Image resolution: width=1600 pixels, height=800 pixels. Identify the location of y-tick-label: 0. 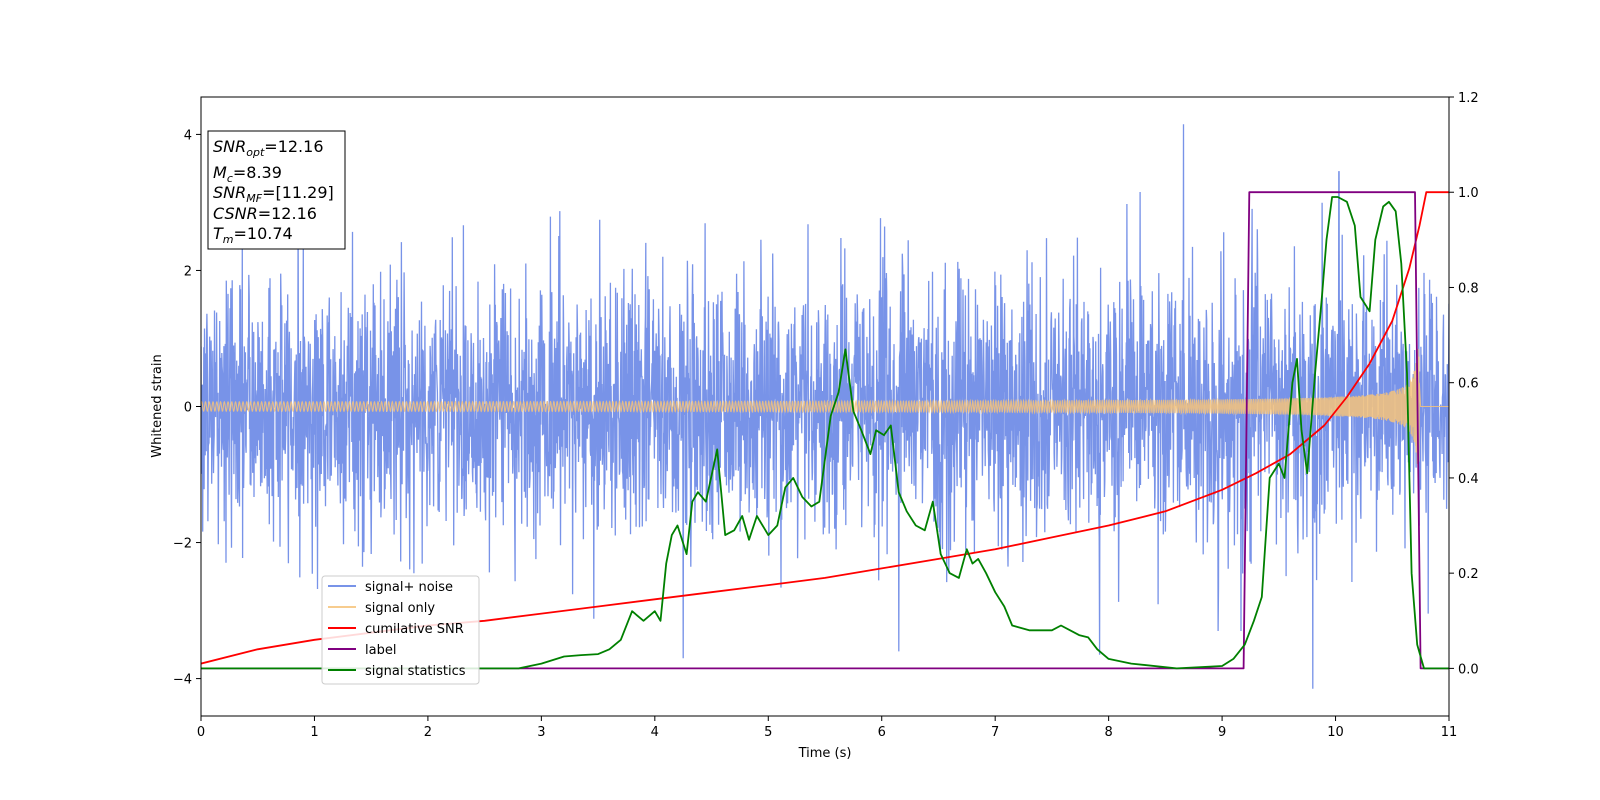
(188, 408).